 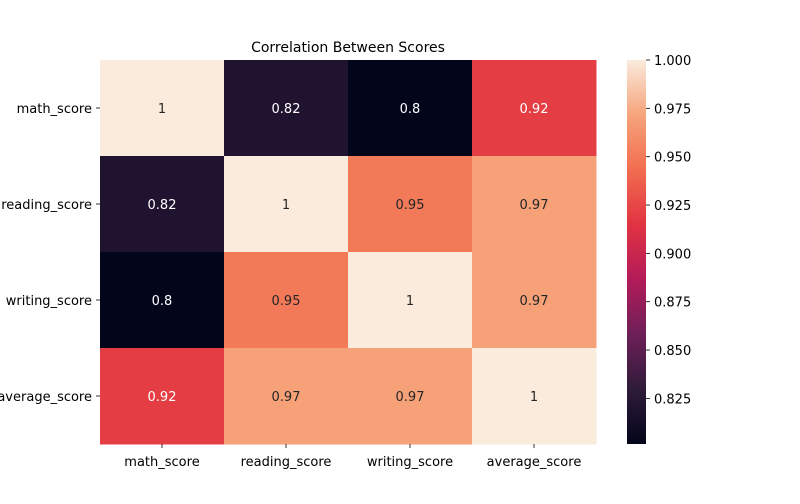 I want to click on colorbar: 0.825 0.850 0.875 0.900 0.925 0.950 0.975 1.000, so click(x=659, y=249).